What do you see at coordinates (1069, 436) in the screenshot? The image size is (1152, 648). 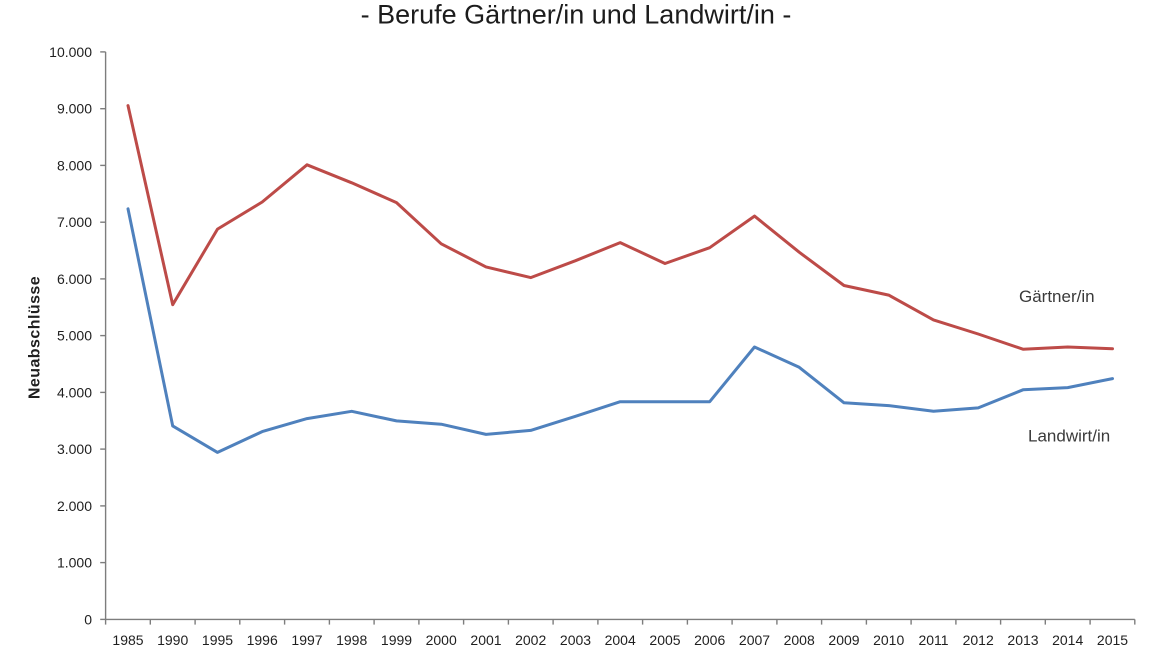 I see `svg-text: Landwirt/in` at bounding box center [1069, 436].